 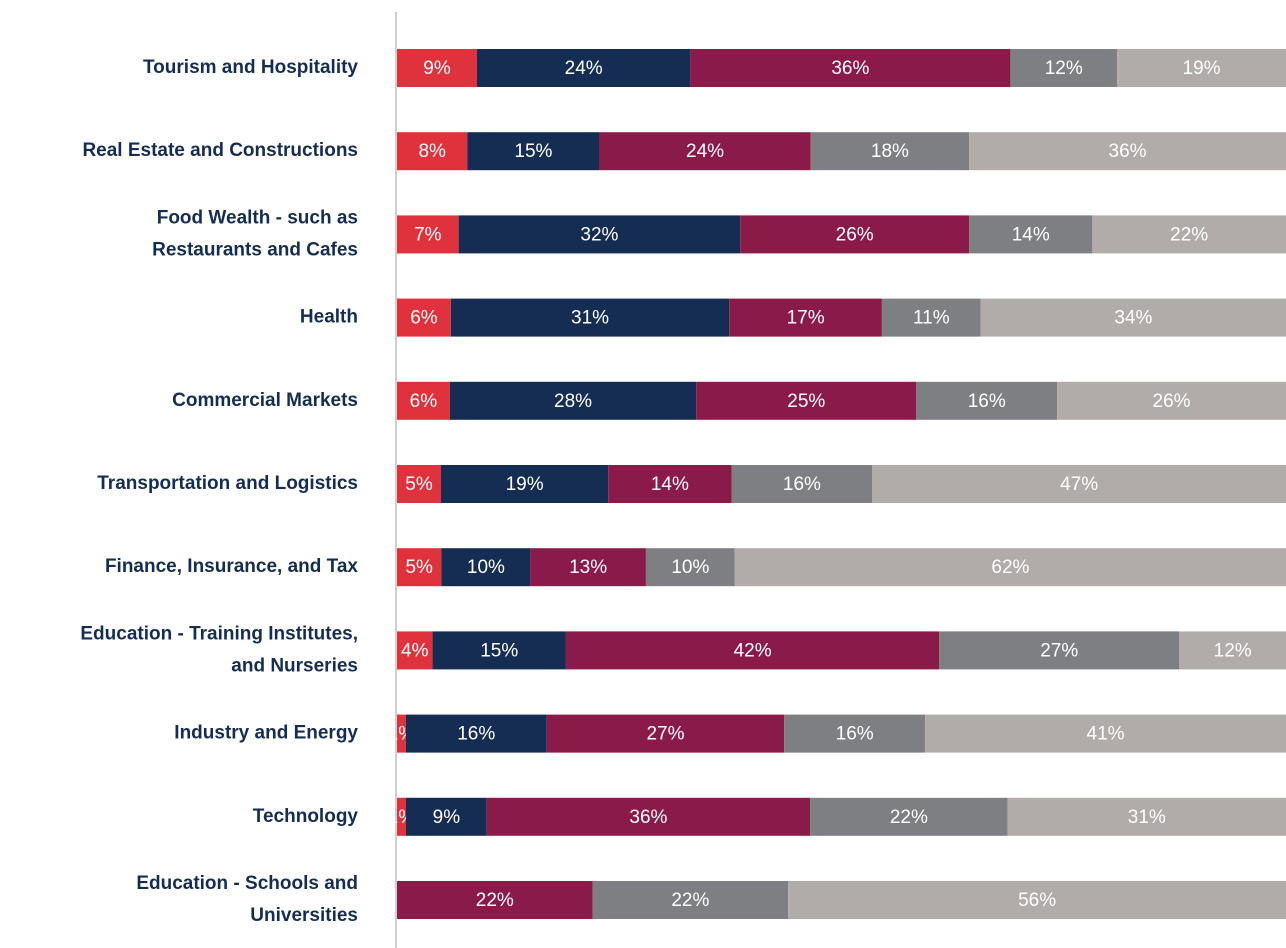 What do you see at coordinates (265, 400) in the screenshot?
I see `category-label: Commercial Markets` at bounding box center [265, 400].